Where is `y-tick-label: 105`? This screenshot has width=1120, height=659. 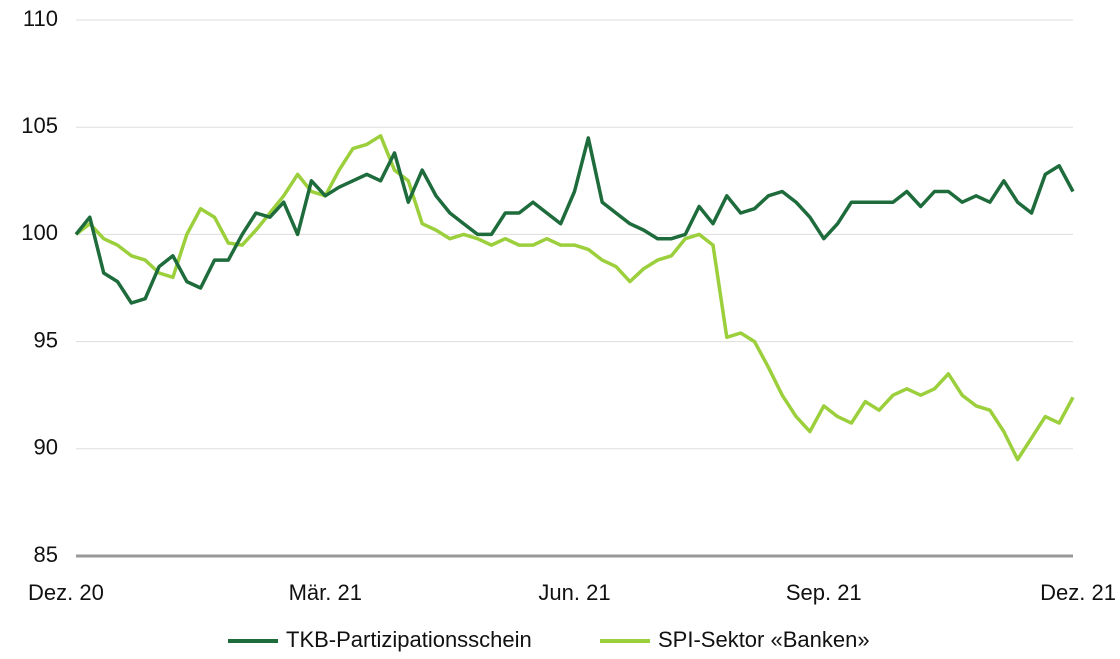
y-tick-label: 105 is located at coordinates (39, 125).